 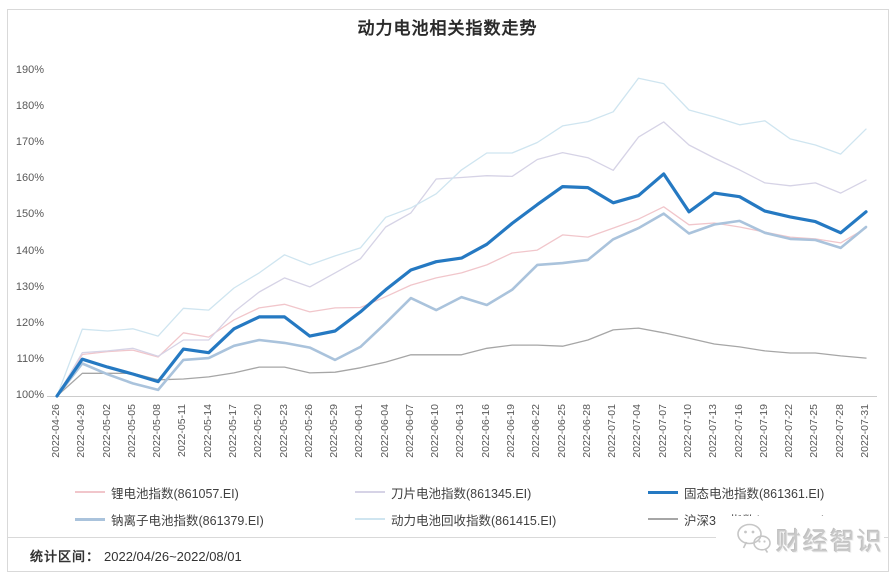 What do you see at coordinates (207, 431) in the screenshot?
I see `x-tick-label: 2022-05-14` at bounding box center [207, 431].